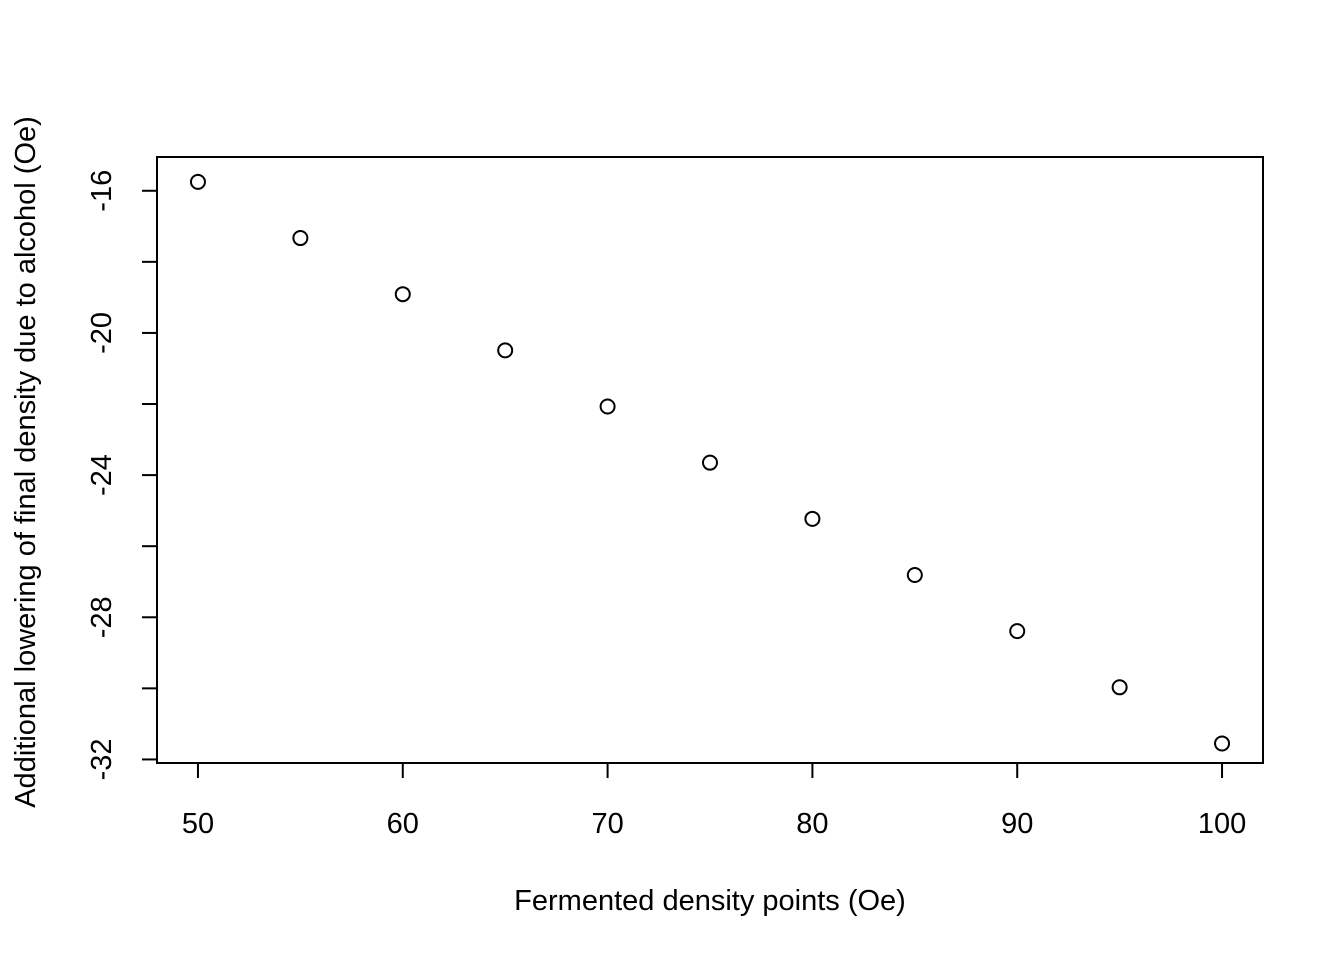  I want to click on x-tick-label: 100, so click(1222, 824).